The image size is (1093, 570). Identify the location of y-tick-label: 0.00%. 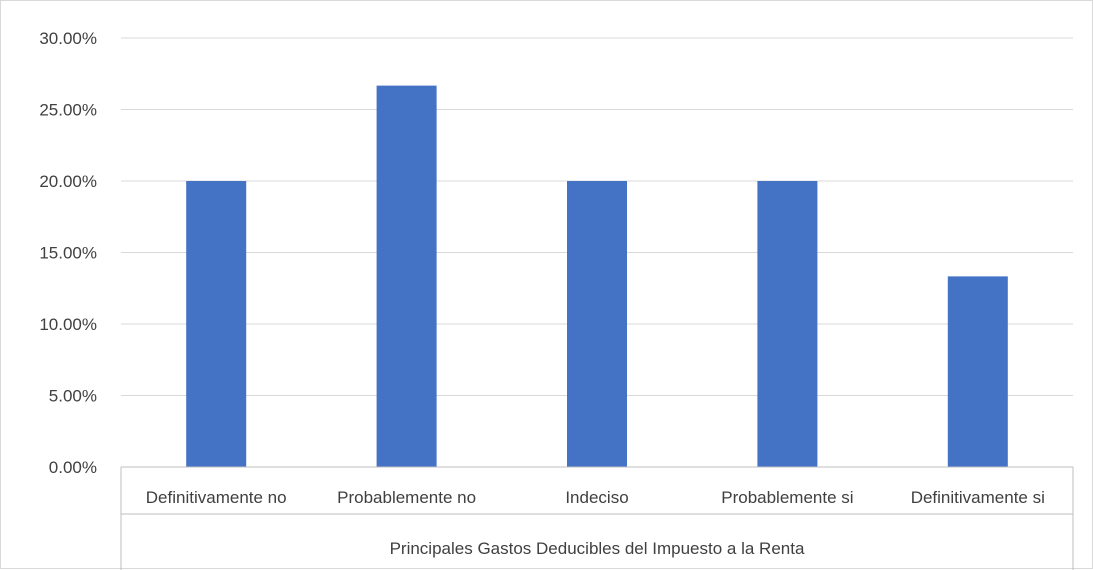
(73, 467).